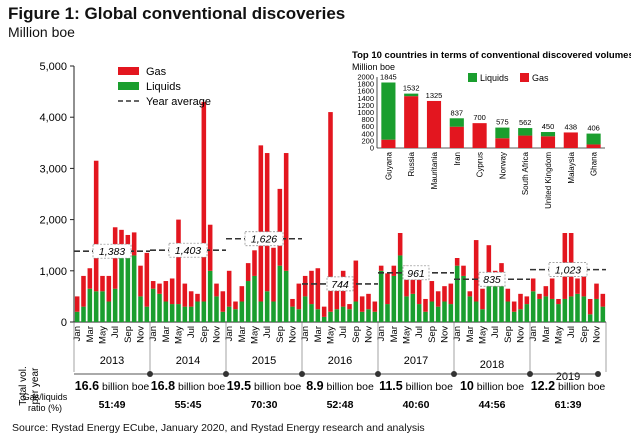  Describe the element at coordinates (164, 87) in the screenshot. I see `main-legend: Gas Liquids Year average` at that location.